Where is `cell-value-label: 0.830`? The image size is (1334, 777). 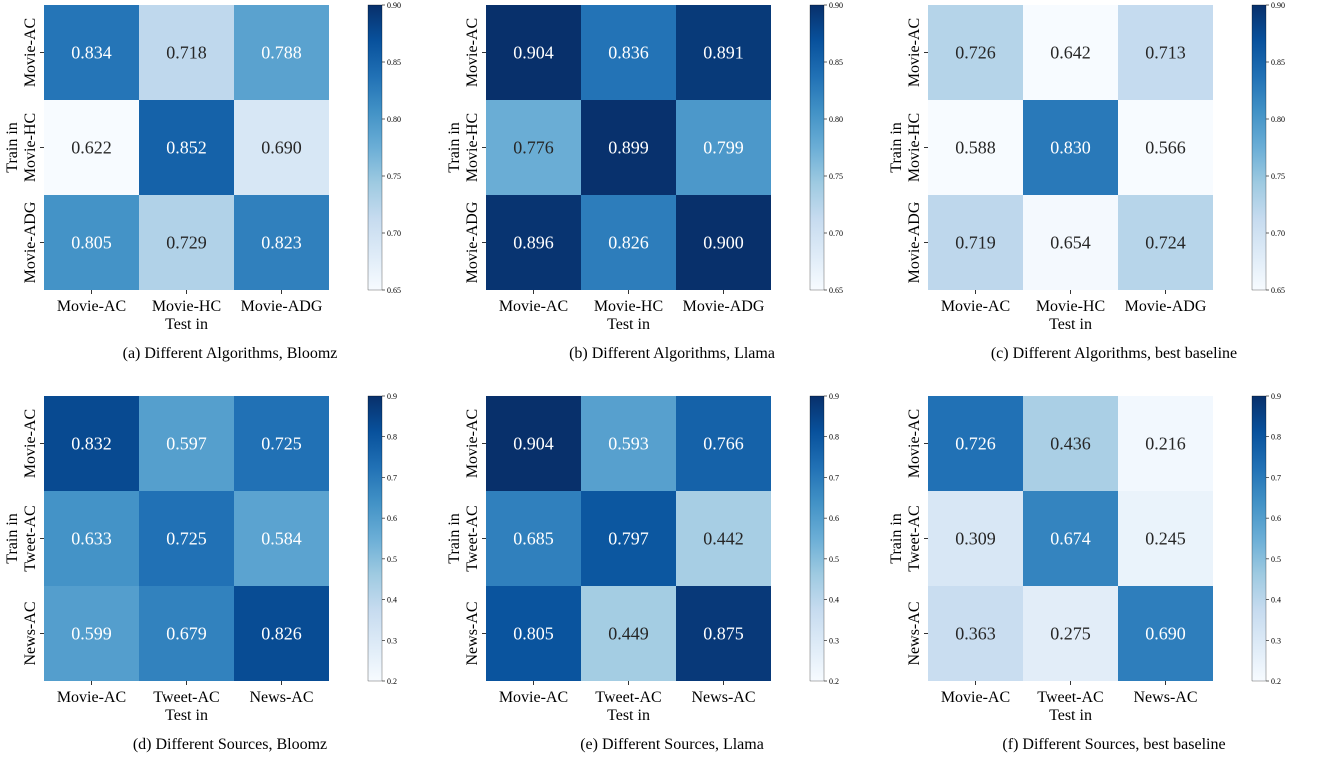 cell-value-label: 0.830 is located at coordinates (1070, 148).